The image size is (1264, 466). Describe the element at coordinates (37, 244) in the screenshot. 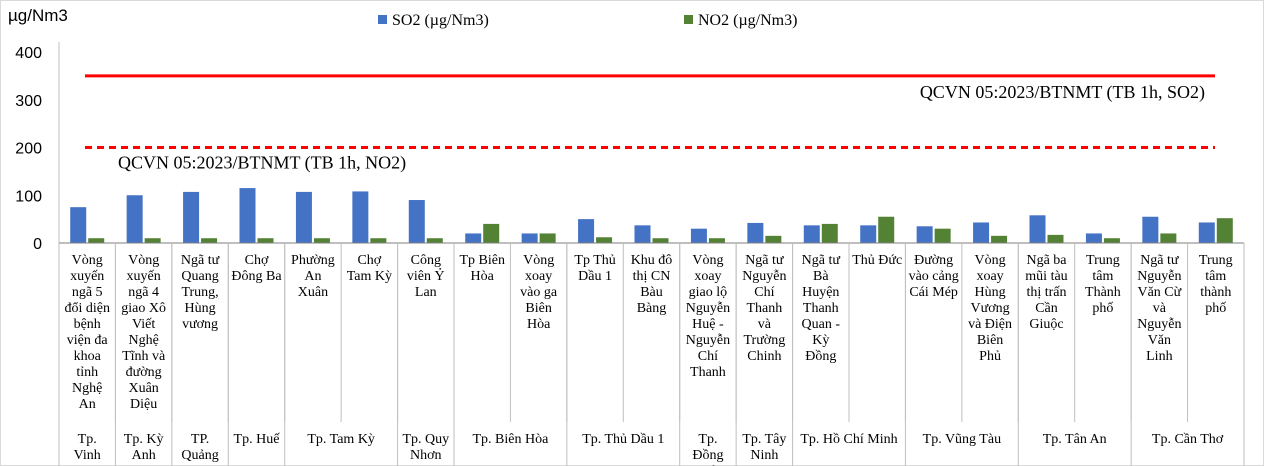

I see `y-tick-label: 0` at that location.